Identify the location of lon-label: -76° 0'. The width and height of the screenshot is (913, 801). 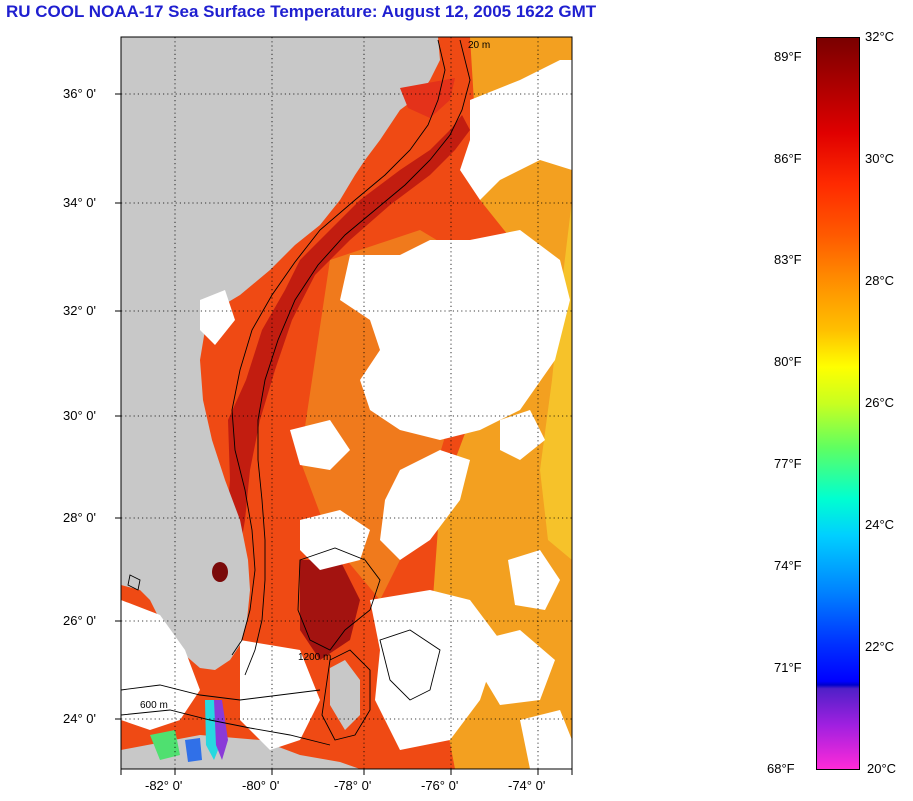
(440, 785).